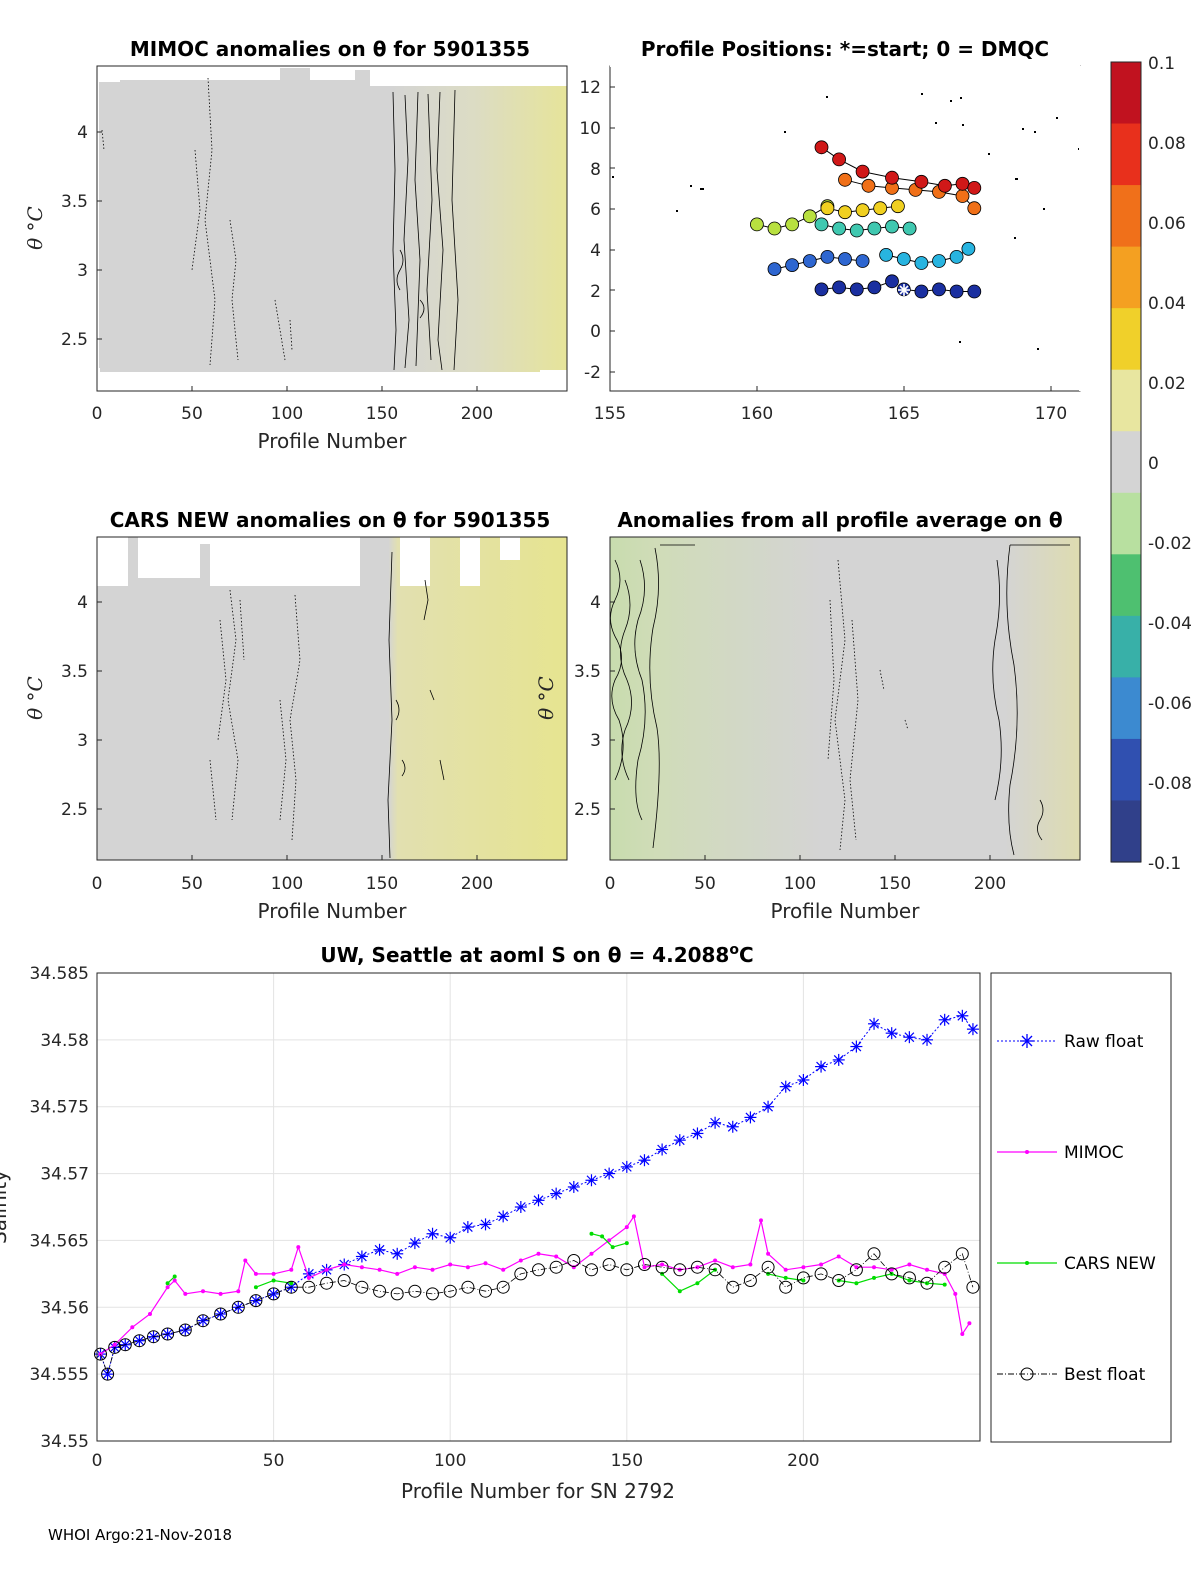  I want to click on positions-ytick: 10, so click(590, 129).